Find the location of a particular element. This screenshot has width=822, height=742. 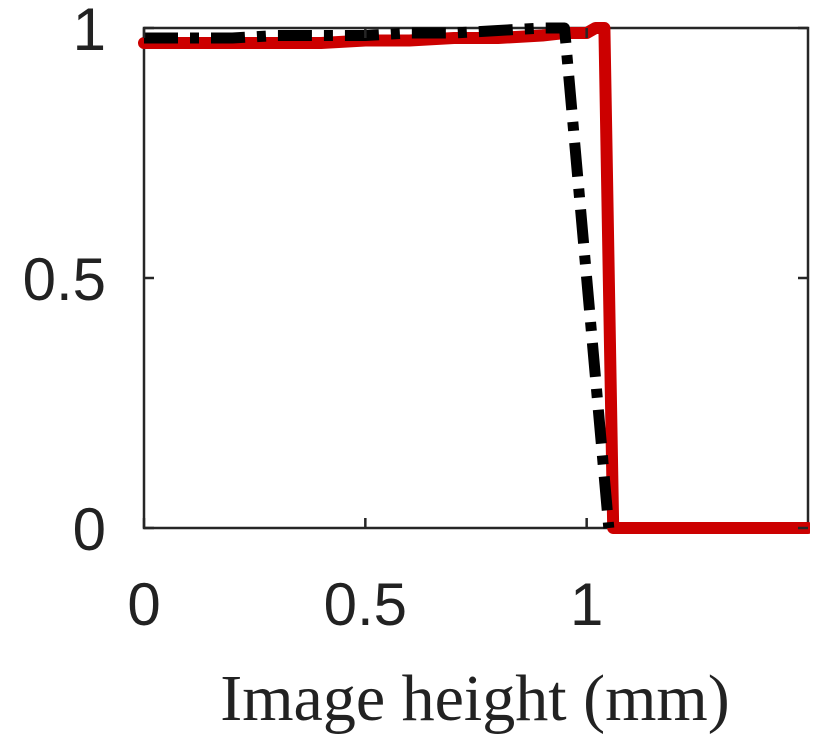

x-tick-label: 1 is located at coordinates (586, 604).